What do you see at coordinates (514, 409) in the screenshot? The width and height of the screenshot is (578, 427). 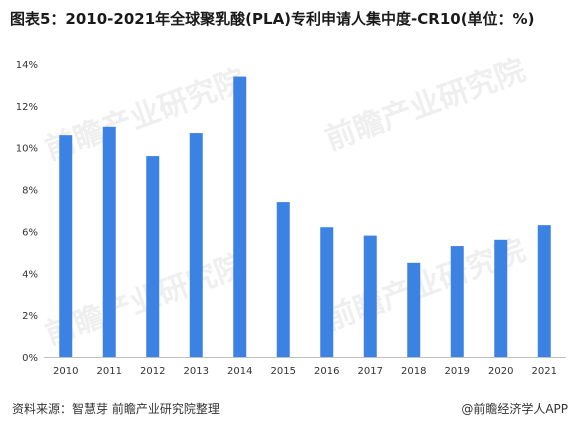 I see `credit-note: @前瞻经济学人APP` at bounding box center [514, 409].